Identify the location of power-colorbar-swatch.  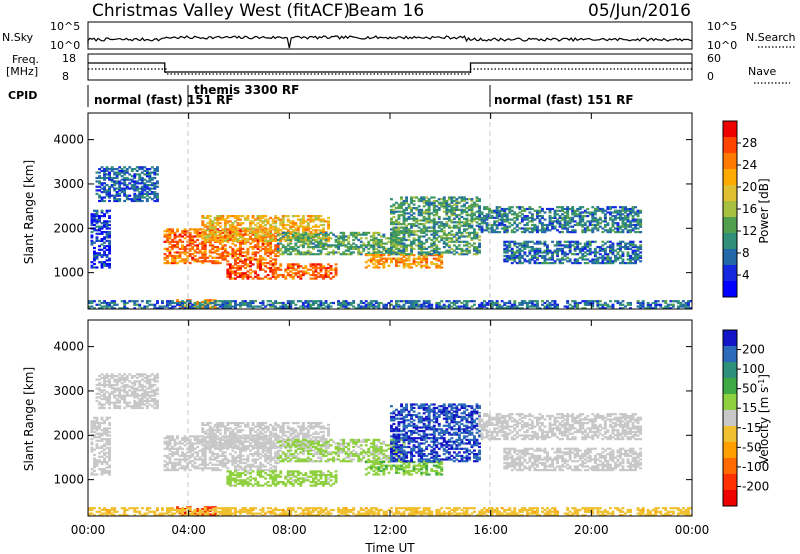
(730, 241).